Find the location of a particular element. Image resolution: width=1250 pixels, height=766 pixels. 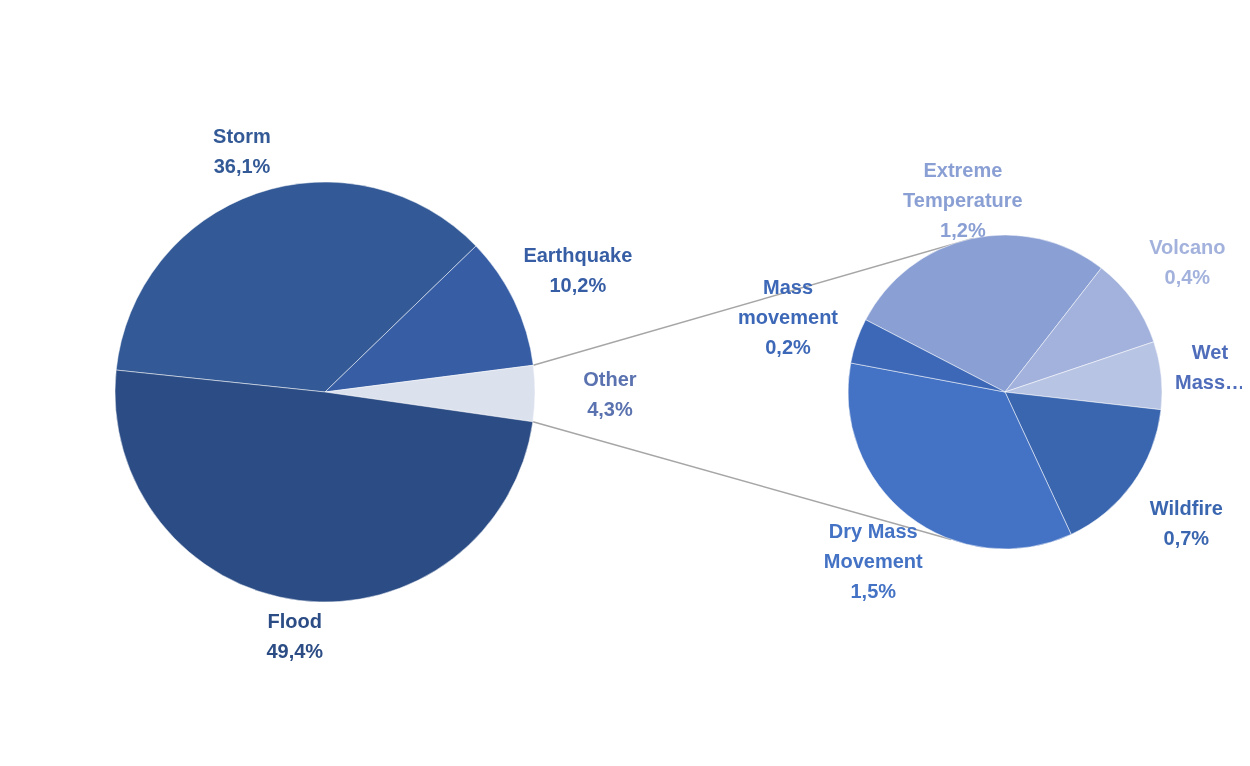

data-label: 1,5% is located at coordinates (873, 591).